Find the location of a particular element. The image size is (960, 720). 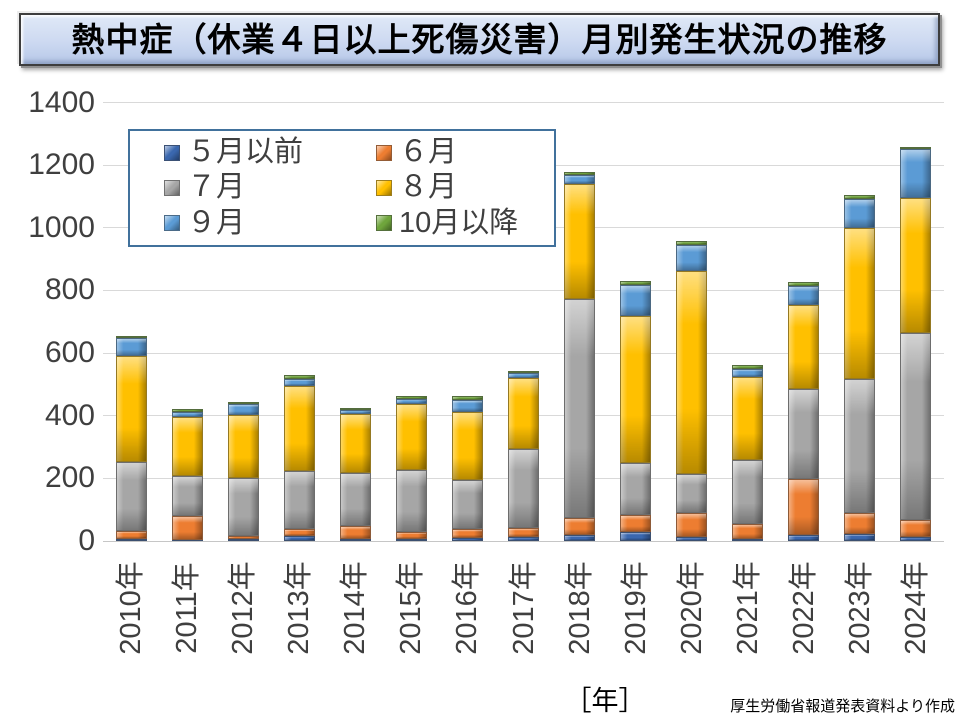

bar-2015-seg-jul is located at coordinates (411, 500).